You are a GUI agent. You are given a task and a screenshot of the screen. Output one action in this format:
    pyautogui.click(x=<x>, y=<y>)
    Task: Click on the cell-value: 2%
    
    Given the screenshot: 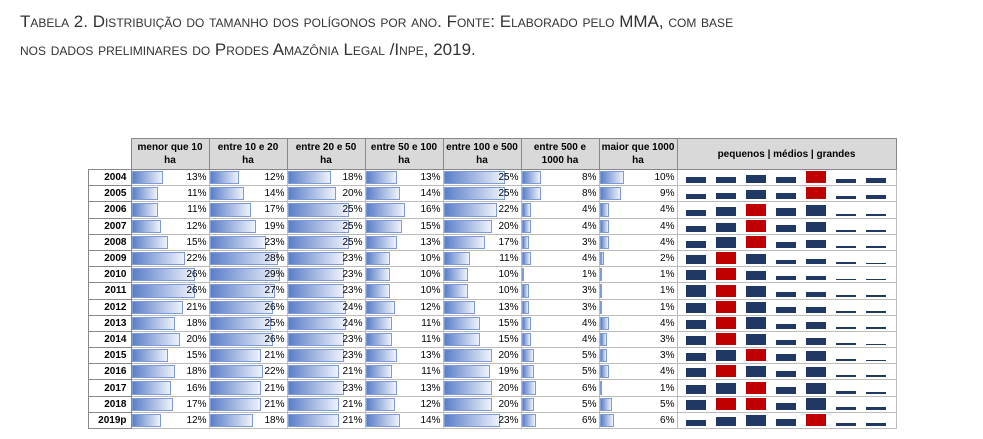 What is the action you would take?
    pyautogui.click(x=667, y=259)
    